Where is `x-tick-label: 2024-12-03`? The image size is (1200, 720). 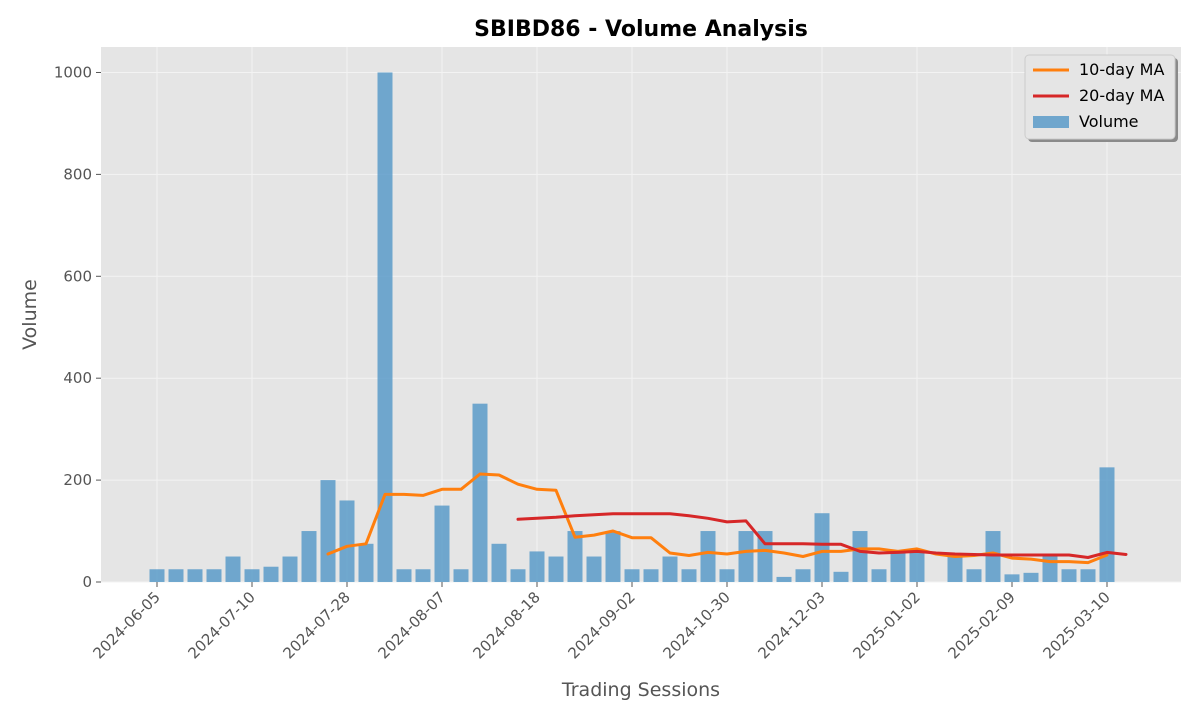
x-tick-label: 2024-12-03 is located at coordinates (791, 625).